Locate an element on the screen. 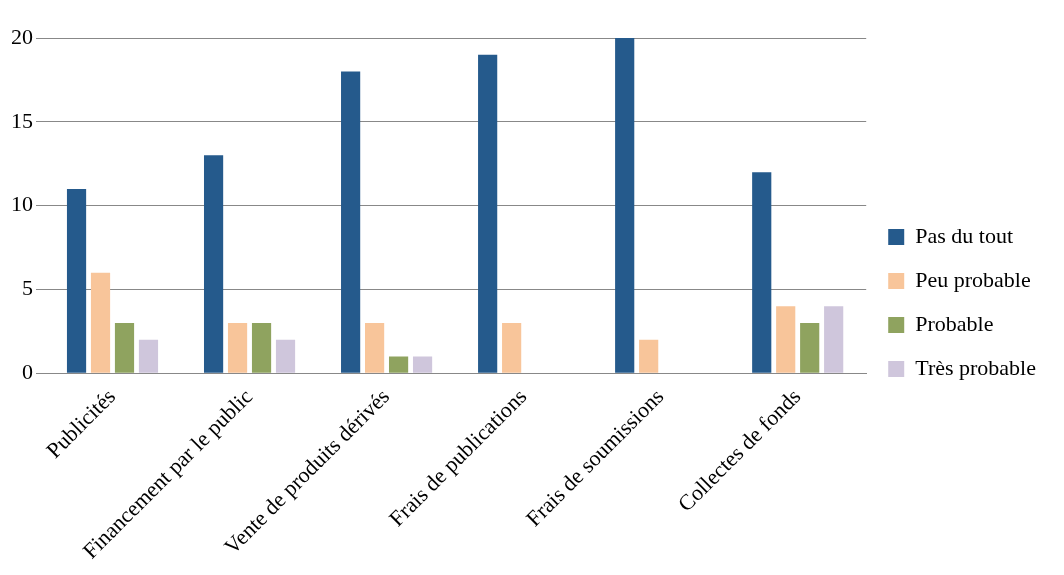 This screenshot has width=1064, height=575. y-tick-label: 5 is located at coordinates (27, 288).